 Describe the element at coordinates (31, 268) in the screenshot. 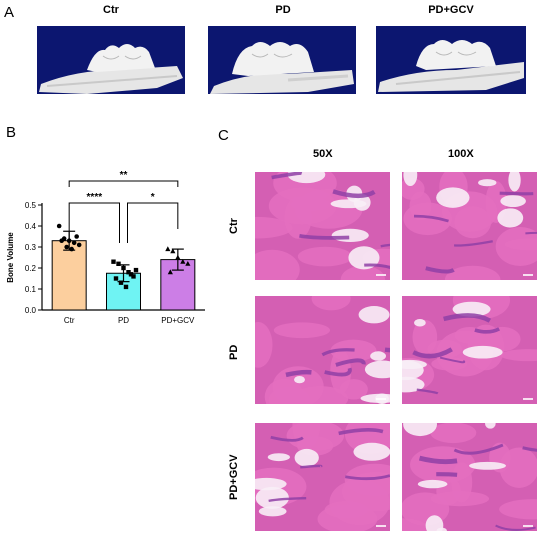

I see `y-tick-label: 0.2` at that location.